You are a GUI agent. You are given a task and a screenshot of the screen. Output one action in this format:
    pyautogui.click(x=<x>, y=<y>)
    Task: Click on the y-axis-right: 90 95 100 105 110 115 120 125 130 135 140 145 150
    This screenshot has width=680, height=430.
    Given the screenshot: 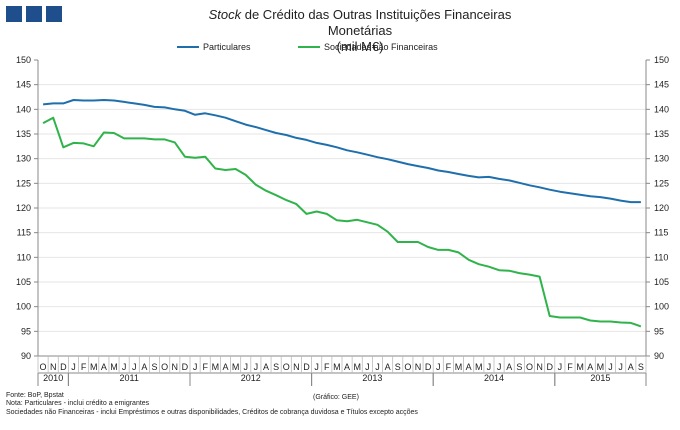 What is the action you would take?
    pyautogui.click(x=657, y=208)
    